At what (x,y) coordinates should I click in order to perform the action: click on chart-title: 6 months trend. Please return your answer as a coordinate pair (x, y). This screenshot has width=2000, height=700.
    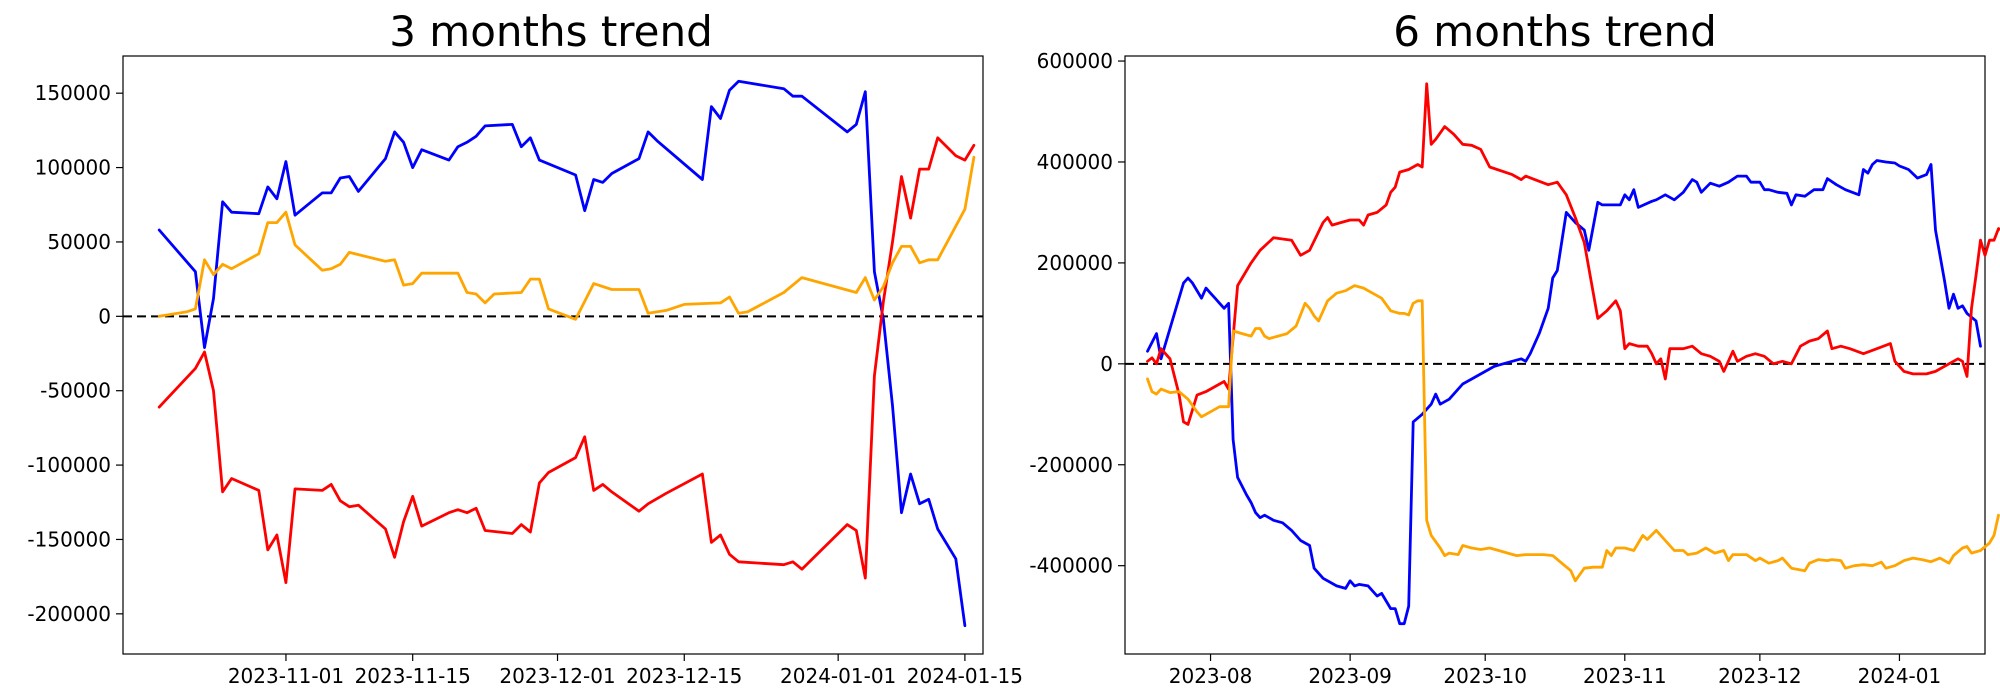
    Looking at the image, I should click on (1555, 31).